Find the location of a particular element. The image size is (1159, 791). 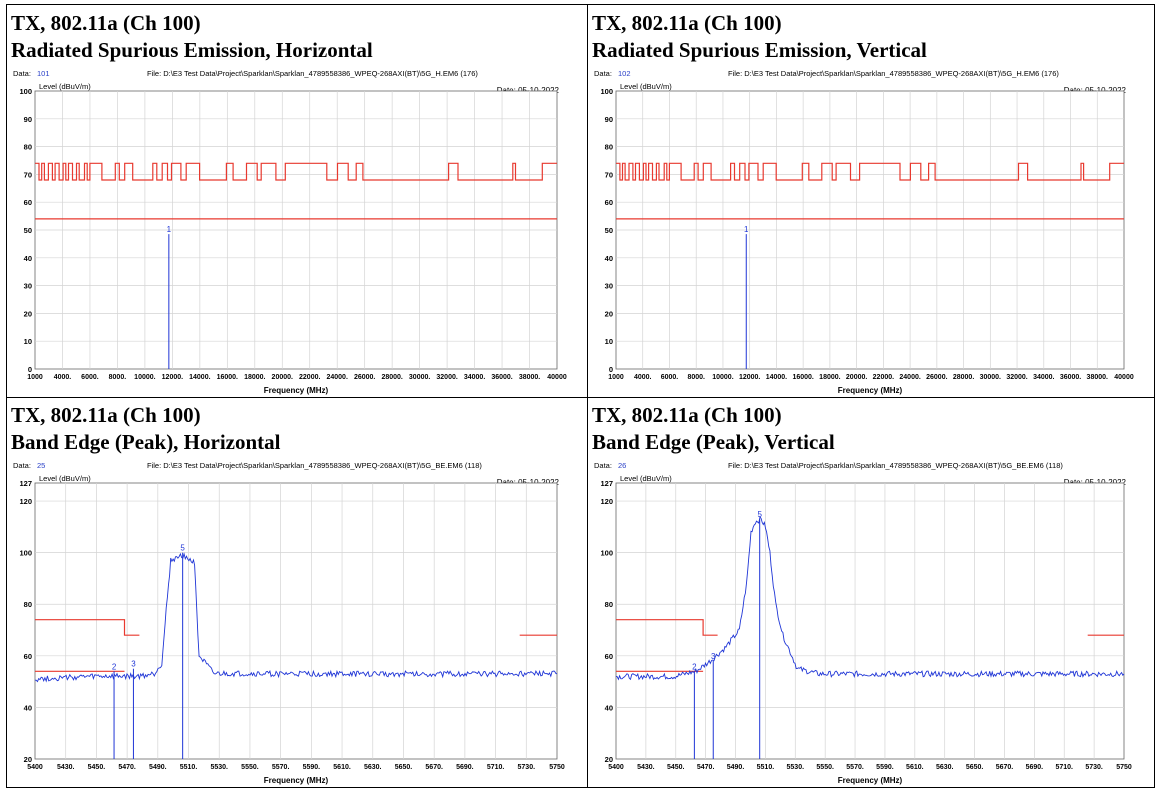

x-tick-label: 24000. is located at coordinates (909, 377).